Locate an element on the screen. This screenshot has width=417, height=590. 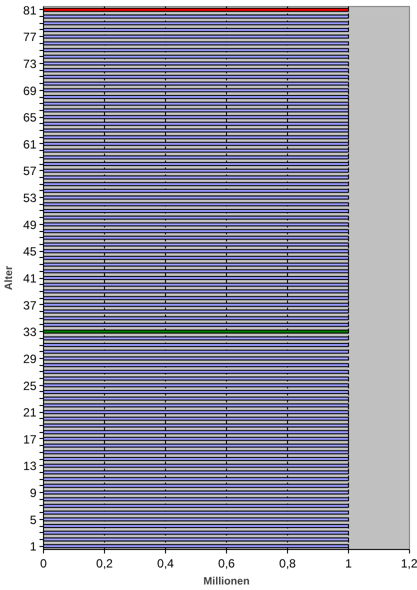
y-axis-title: Alter is located at coordinates (9, 278).